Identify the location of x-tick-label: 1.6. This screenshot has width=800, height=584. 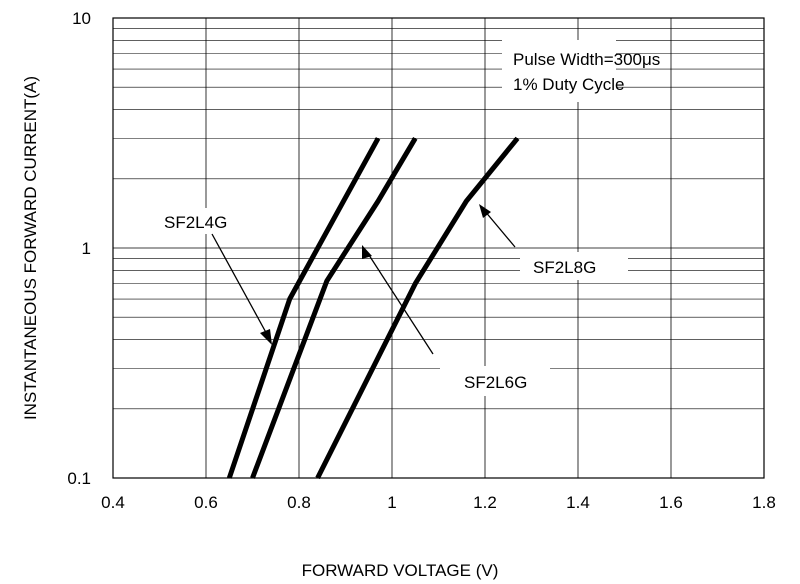
(671, 502).